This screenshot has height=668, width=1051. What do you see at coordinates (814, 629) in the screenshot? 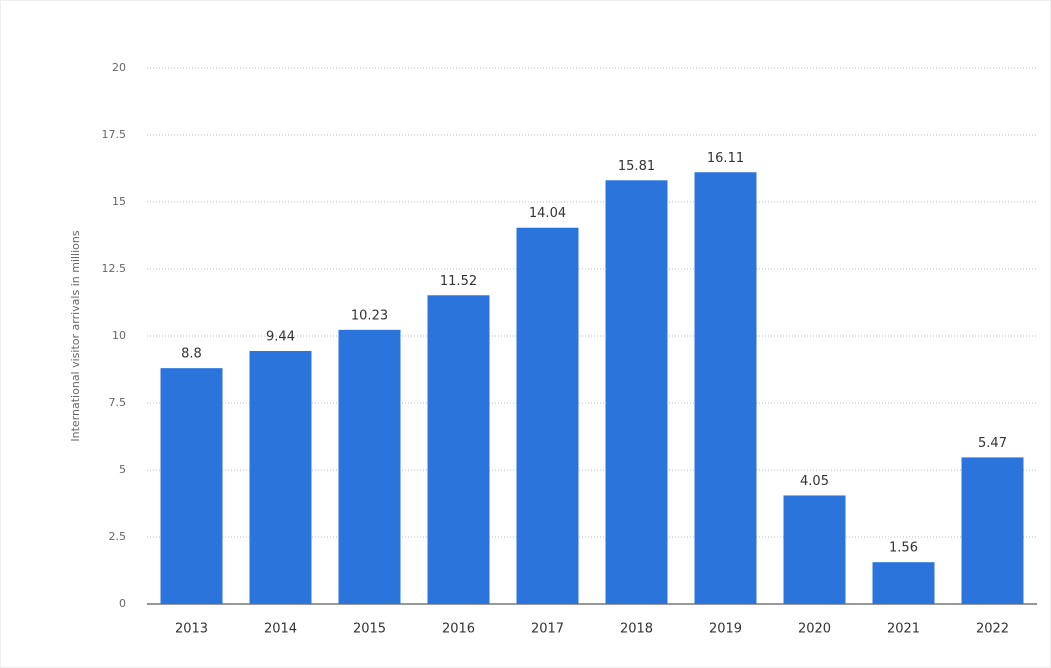
I see `x-tick-label: 2020` at bounding box center [814, 629].